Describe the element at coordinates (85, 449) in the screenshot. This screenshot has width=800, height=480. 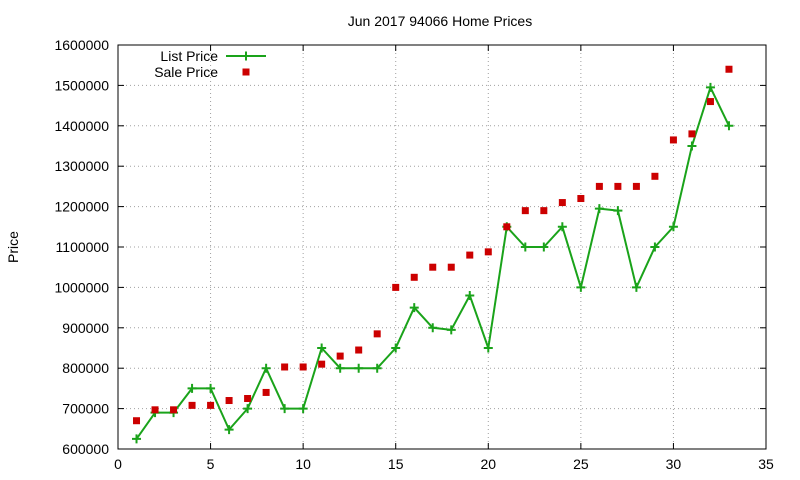
I see `y-tick-label: 600000` at that location.